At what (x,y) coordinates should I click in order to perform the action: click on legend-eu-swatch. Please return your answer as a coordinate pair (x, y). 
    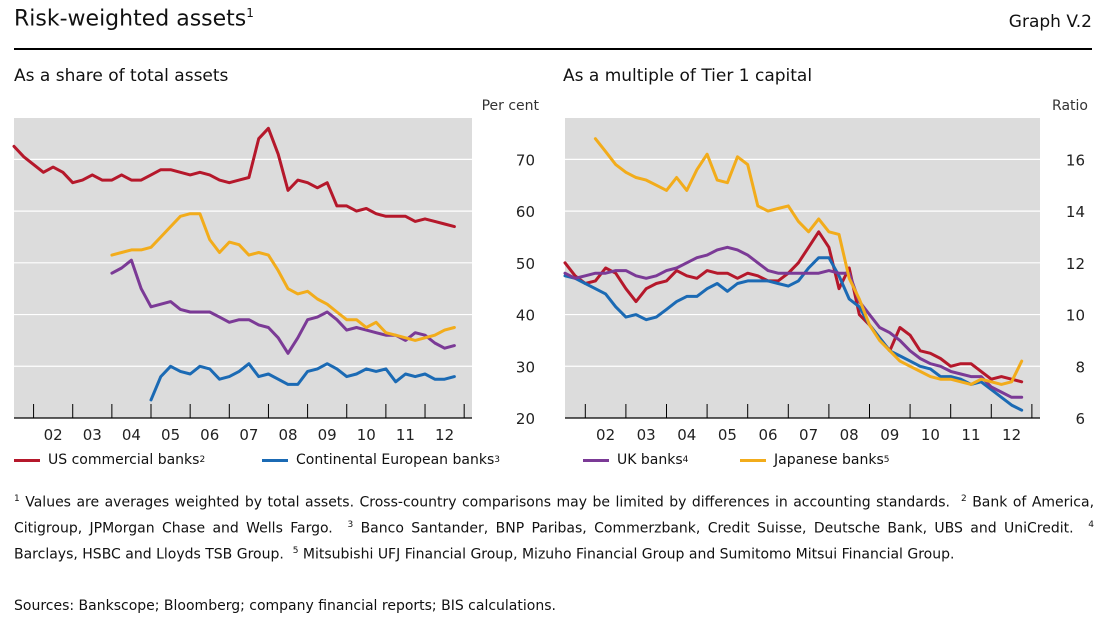
    Looking at the image, I should click on (275, 460).